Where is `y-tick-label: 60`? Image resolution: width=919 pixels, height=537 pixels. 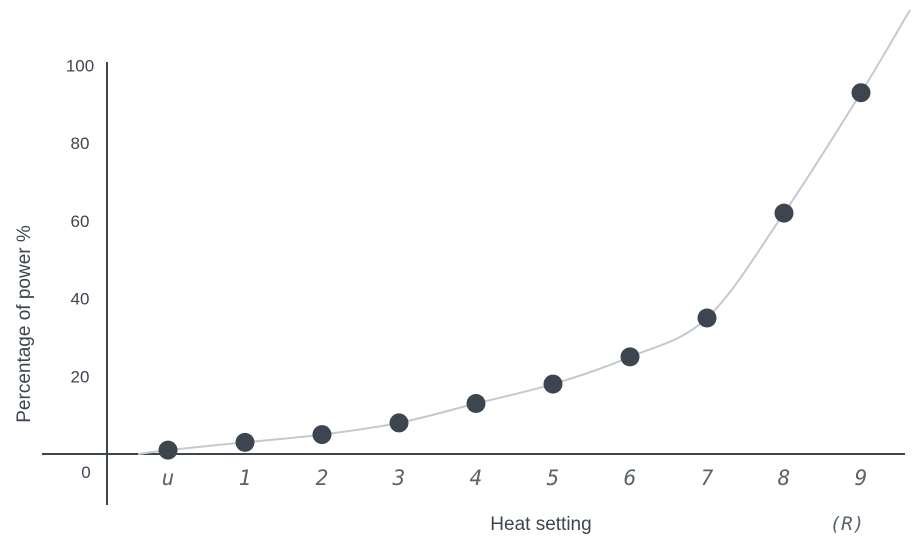
y-tick-label: 60 is located at coordinates (80, 221).